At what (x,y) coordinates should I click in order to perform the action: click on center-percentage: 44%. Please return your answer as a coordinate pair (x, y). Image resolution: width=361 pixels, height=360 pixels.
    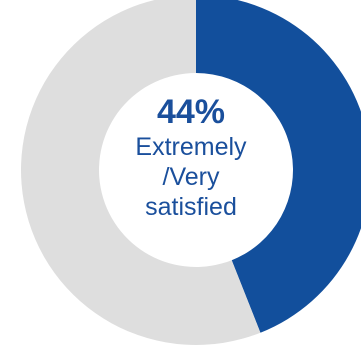
    Looking at the image, I should click on (191, 112).